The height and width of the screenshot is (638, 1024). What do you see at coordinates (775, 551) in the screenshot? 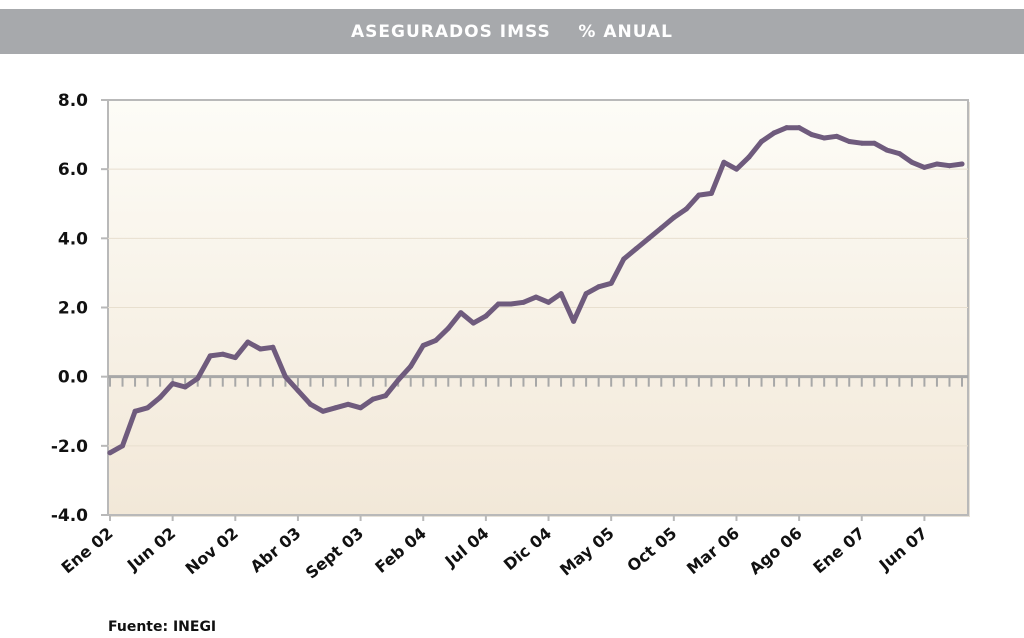
I see `x-tick-label: Ago 06` at bounding box center [775, 551].